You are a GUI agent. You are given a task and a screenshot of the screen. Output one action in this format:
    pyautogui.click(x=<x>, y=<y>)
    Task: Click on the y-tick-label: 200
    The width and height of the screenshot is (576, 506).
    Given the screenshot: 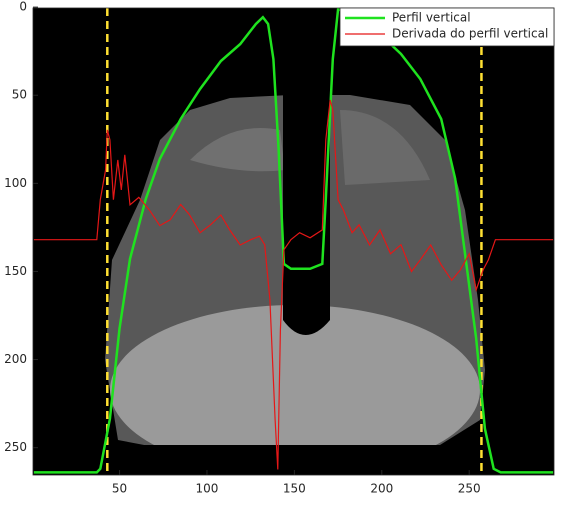 What is the action you would take?
    pyautogui.click(x=15, y=359)
    